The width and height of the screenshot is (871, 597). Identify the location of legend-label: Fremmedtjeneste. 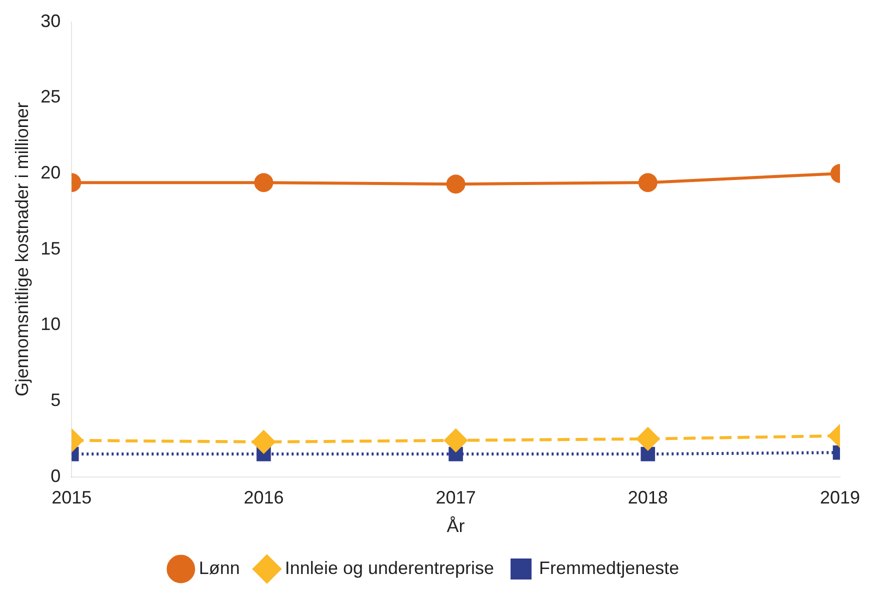
(609, 568).